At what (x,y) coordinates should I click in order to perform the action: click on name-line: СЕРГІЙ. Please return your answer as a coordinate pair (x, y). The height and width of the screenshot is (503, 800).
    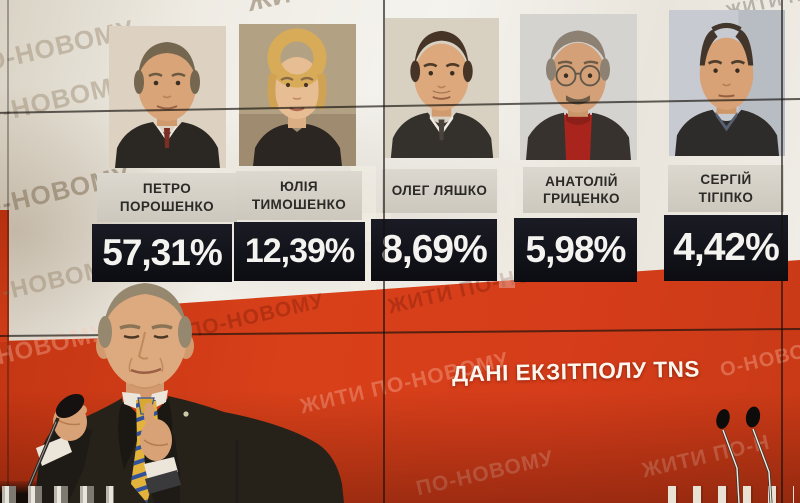
    Looking at the image, I should click on (726, 180).